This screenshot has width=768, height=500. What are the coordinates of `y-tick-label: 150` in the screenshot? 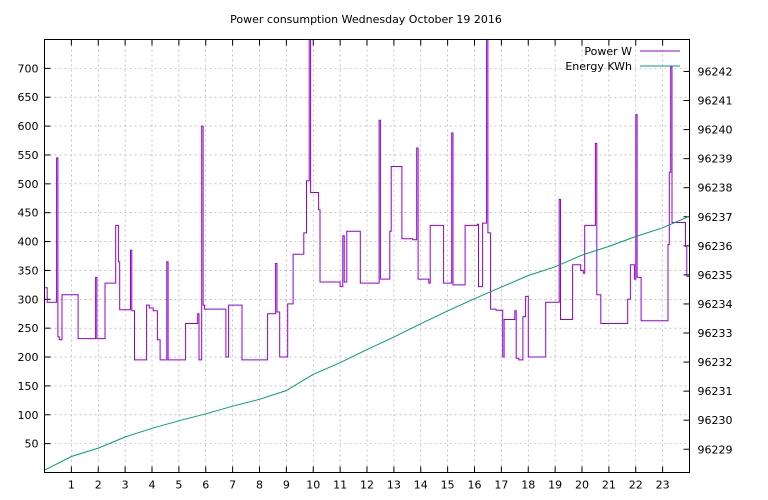 It's located at (28, 386).